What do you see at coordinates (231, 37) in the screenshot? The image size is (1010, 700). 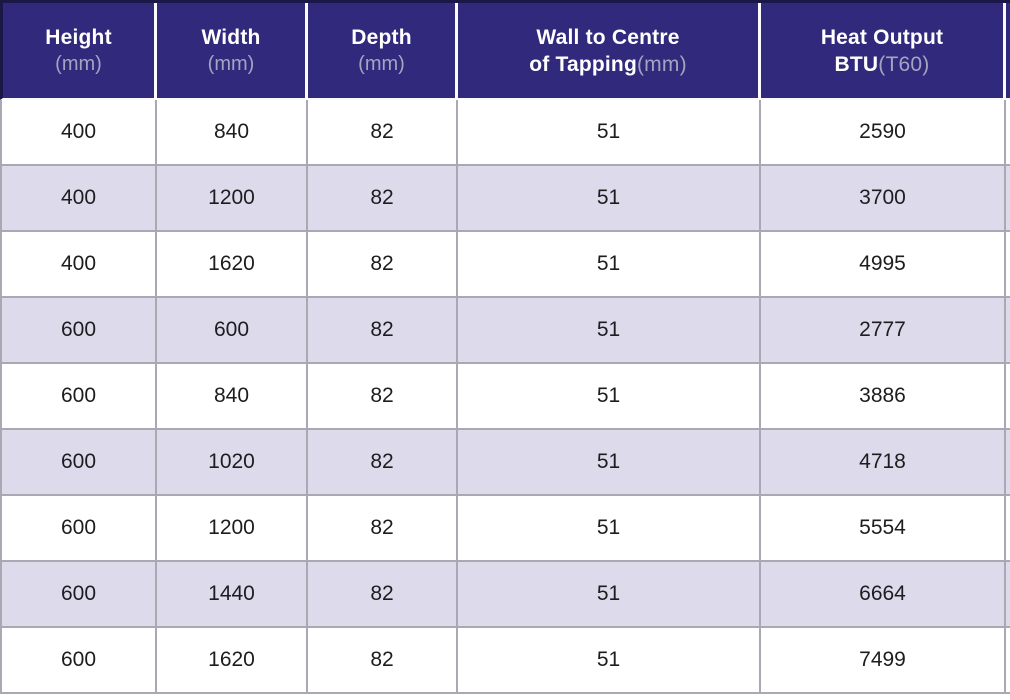 I see `header-title: Width` at bounding box center [231, 37].